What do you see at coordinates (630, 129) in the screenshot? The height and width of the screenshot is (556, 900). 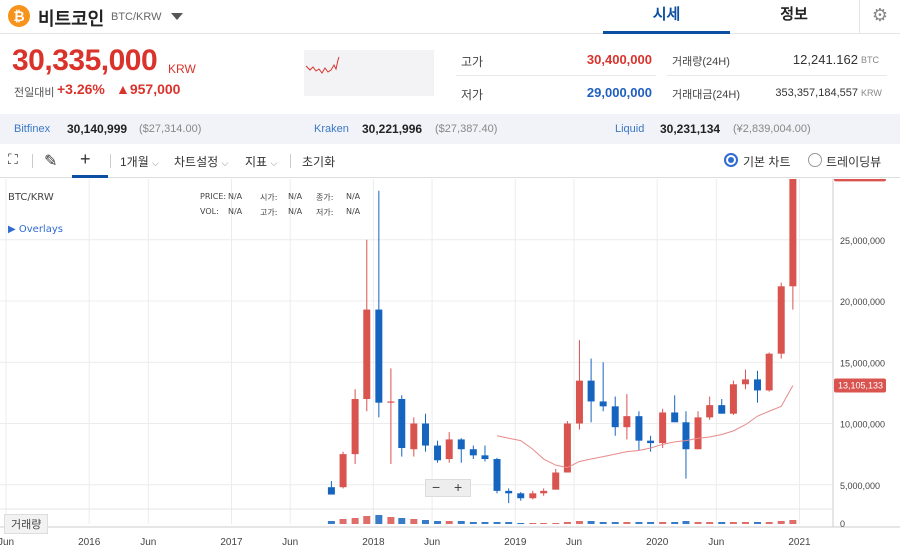 I see `exchange-name: Liquid` at bounding box center [630, 129].